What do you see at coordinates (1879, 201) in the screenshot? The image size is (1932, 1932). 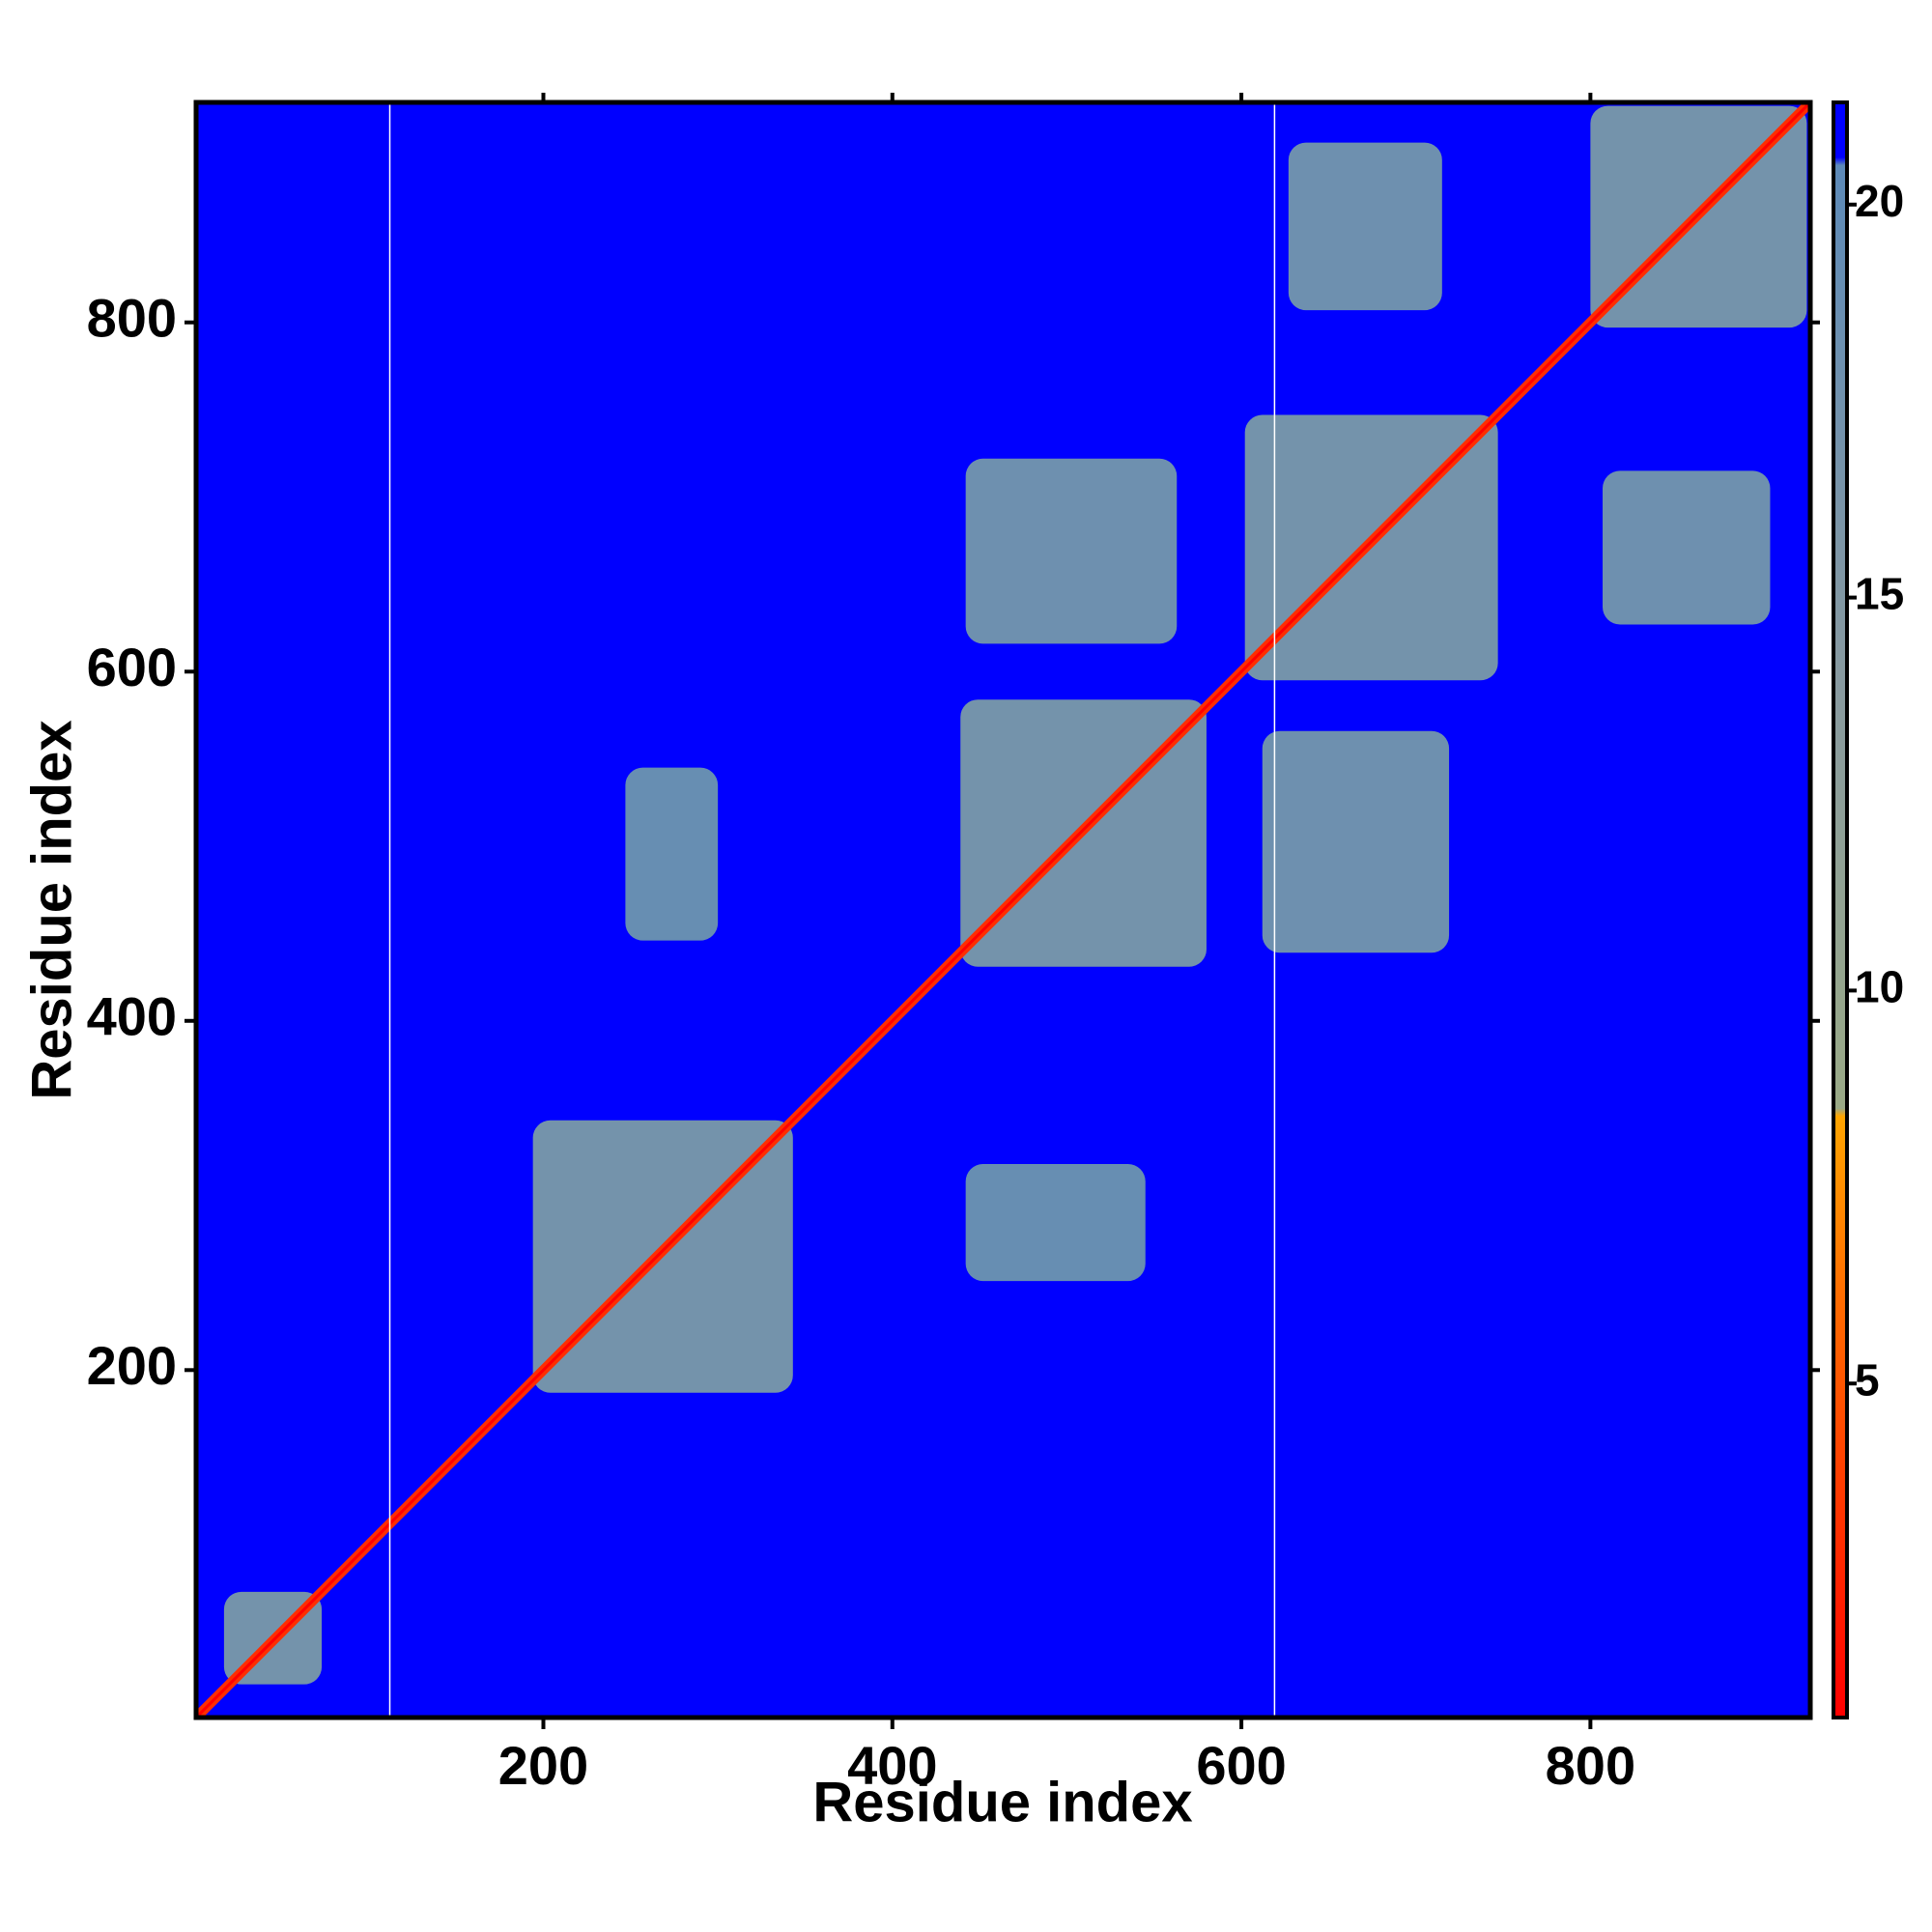 I see `colorbar-tick-label: 20` at bounding box center [1879, 201].